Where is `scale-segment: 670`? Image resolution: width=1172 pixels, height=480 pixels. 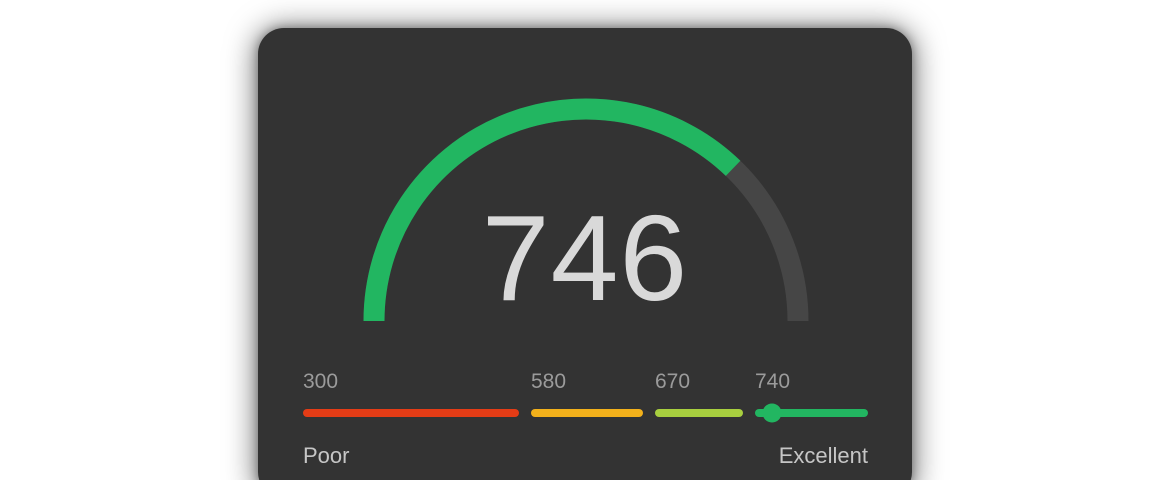
scale-segment: 670 is located at coordinates (699, 394).